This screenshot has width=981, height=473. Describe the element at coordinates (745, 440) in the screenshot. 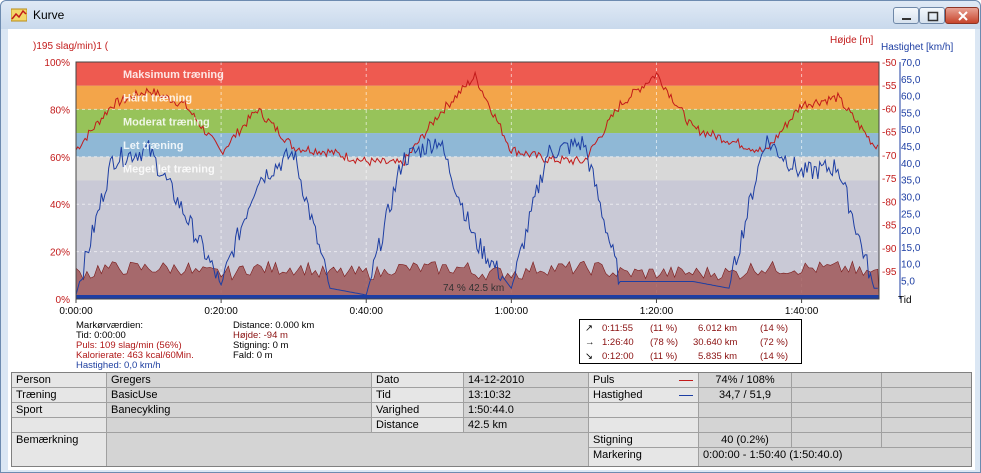

I see `stigning-value: 40 (0.2%)` at that location.